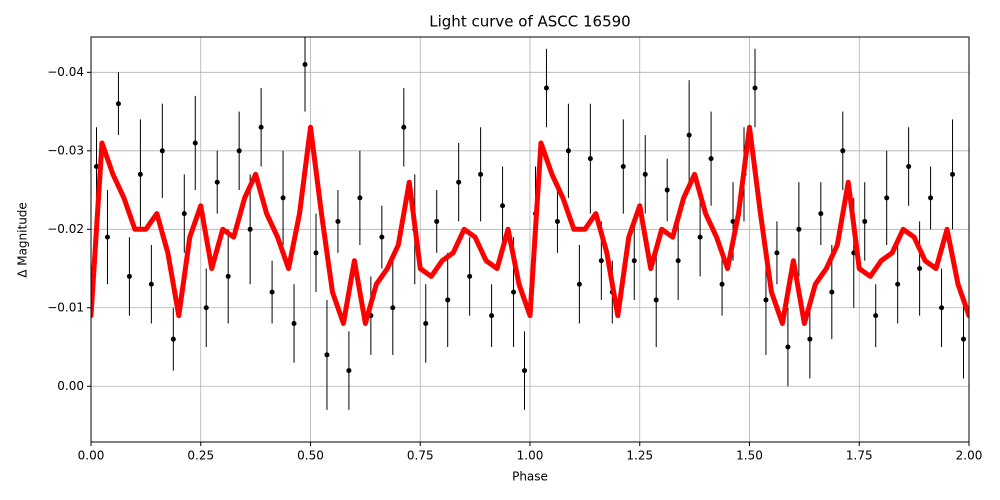 This screenshot has width=1000, height=500. Describe the element at coordinates (530, 456) in the screenshot. I see `x-tick-label: 1.00` at that location.